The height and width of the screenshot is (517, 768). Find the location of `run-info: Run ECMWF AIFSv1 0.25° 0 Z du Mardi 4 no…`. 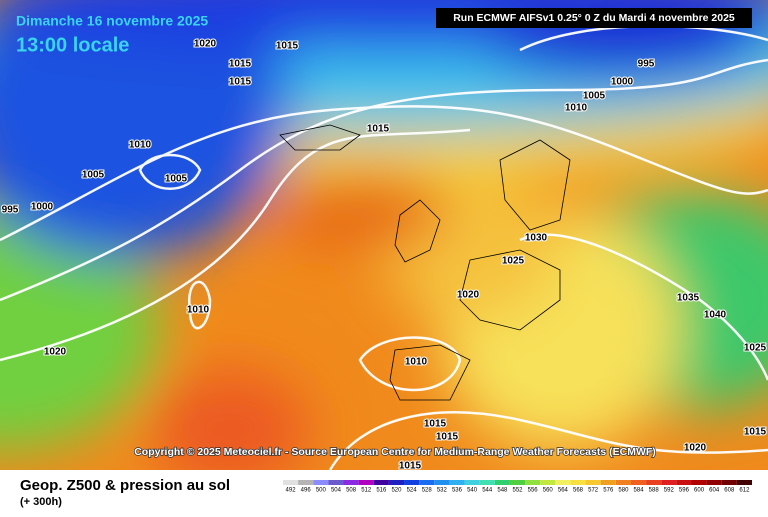

run-info: Run ECMWF AIFSv1 0.25° 0 Z du Mardi 4 no… is located at coordinates (594, 18).